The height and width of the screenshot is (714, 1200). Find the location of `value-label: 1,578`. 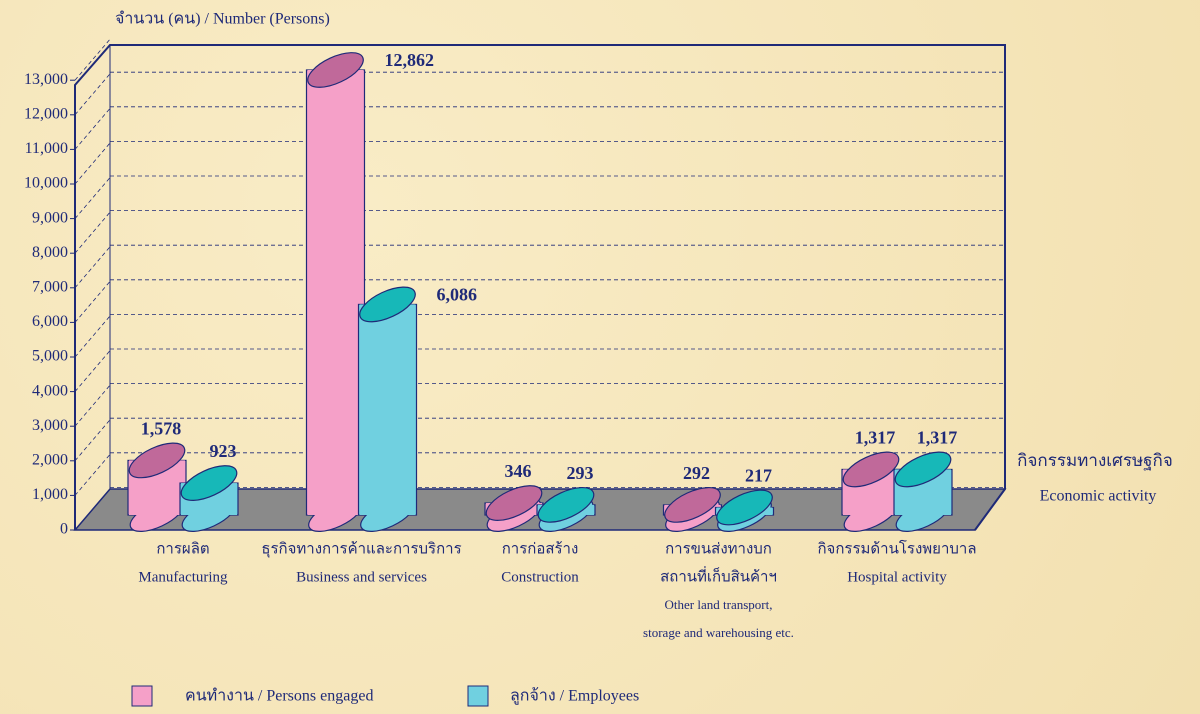

value-label: 1,578 is located at coordinates (161, 429).